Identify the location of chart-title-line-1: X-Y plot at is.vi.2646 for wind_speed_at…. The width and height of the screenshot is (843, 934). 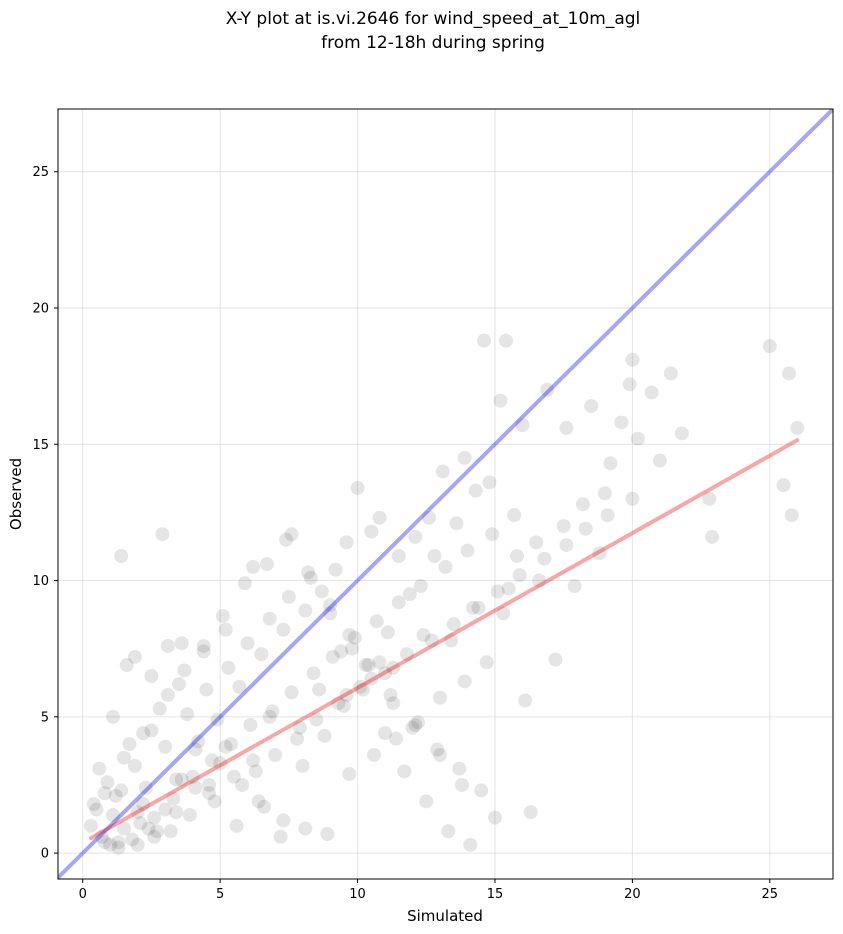
(433, 19).